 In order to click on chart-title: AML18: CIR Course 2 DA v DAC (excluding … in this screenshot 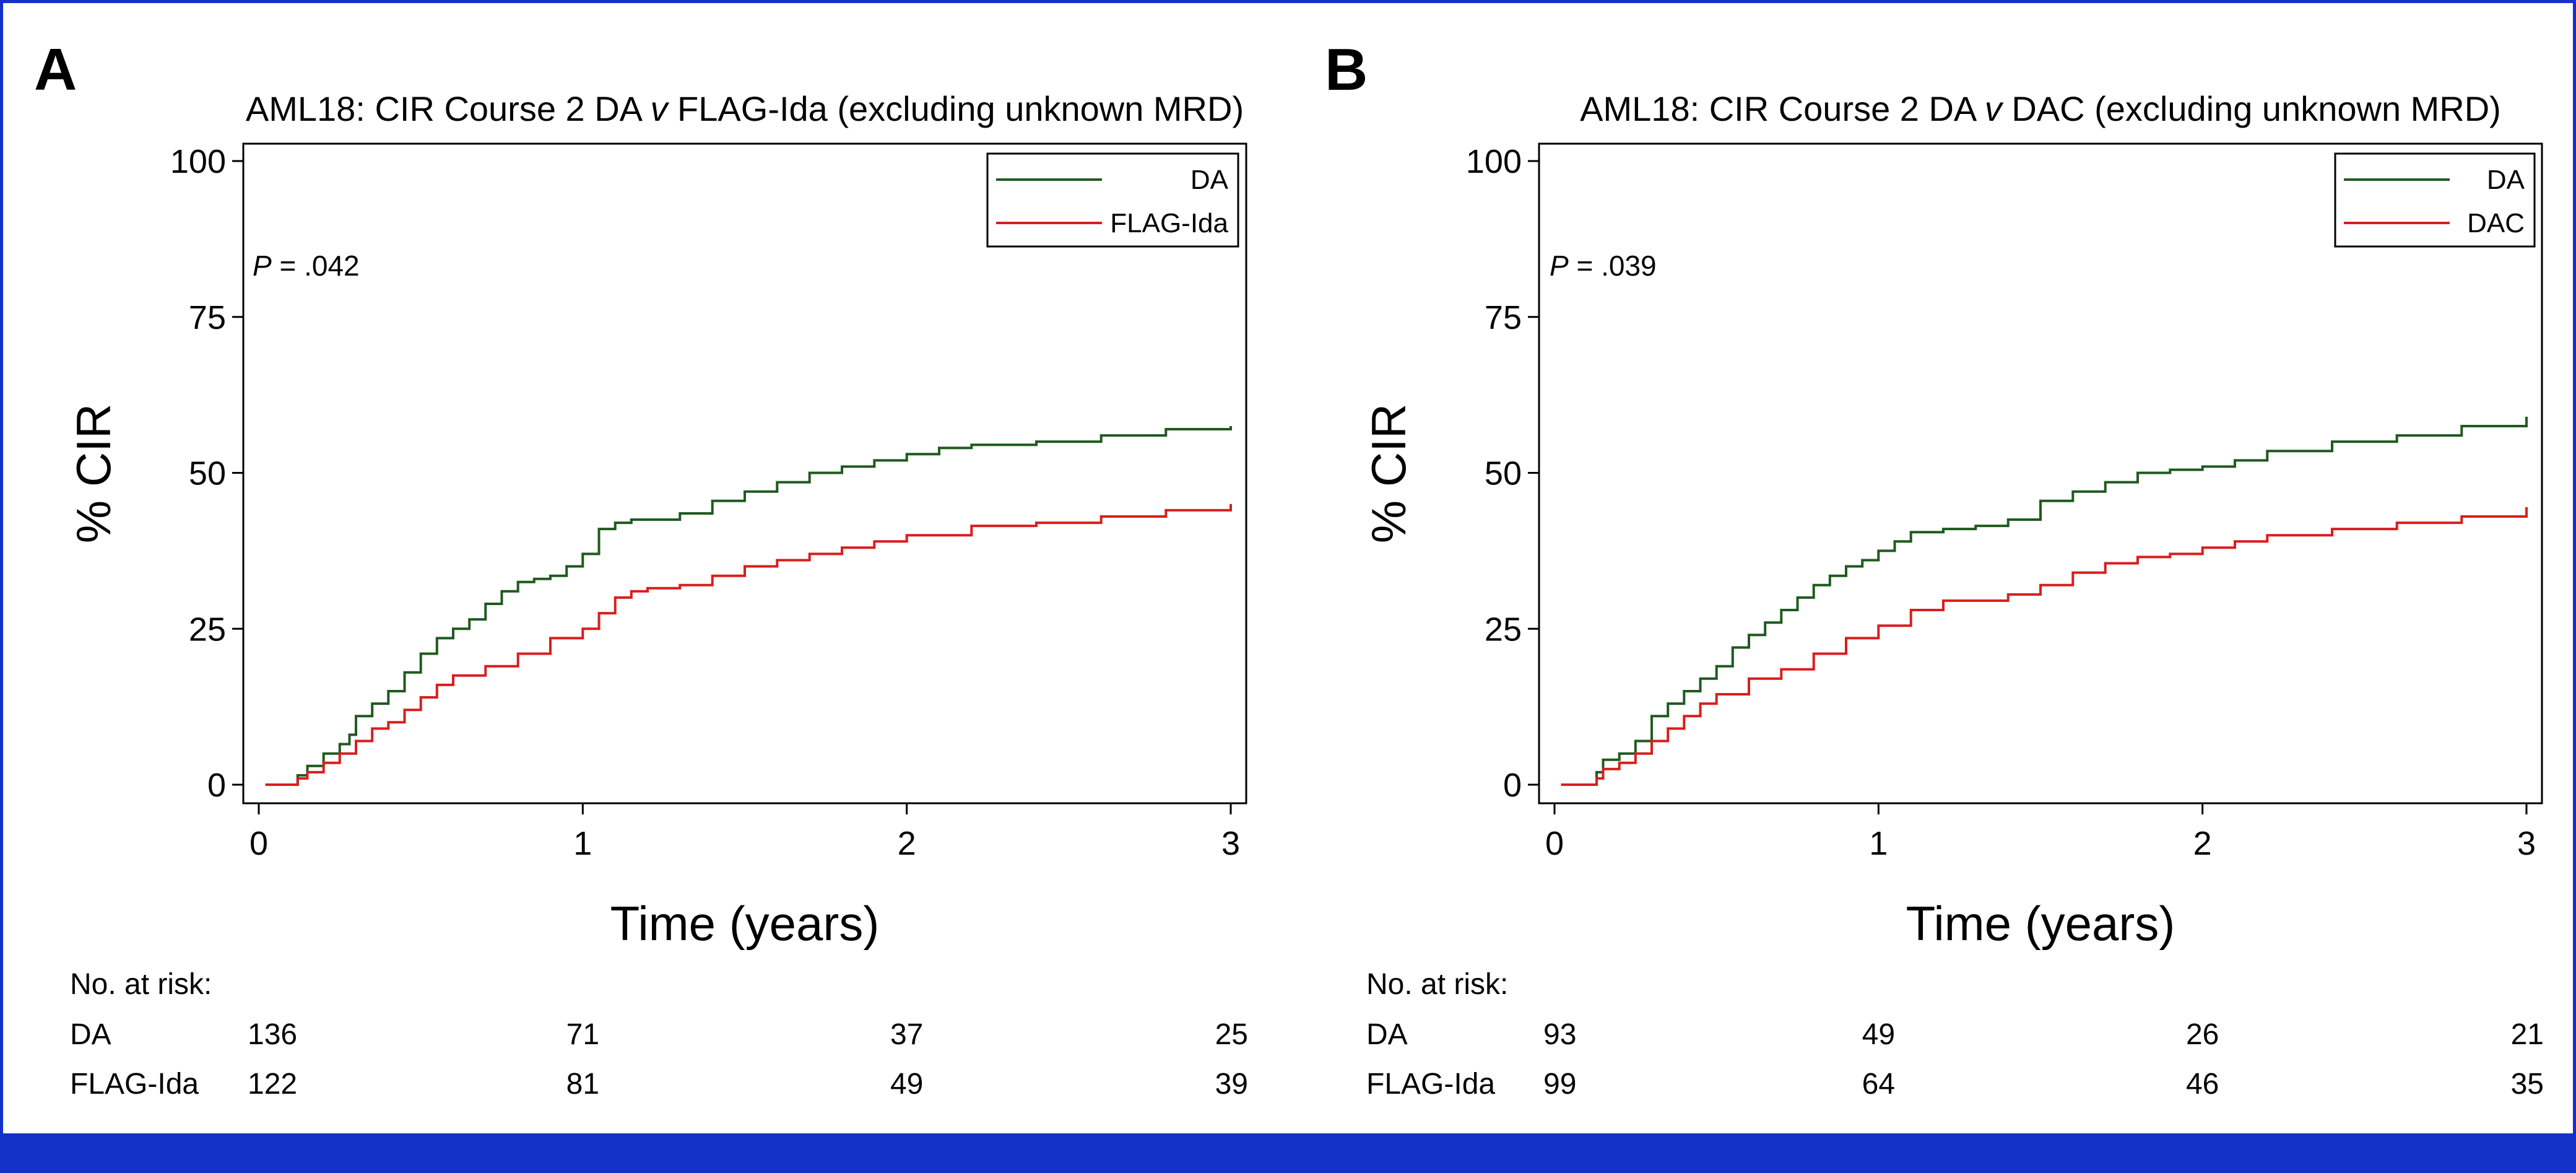, I will do `click(2040, 108)`.